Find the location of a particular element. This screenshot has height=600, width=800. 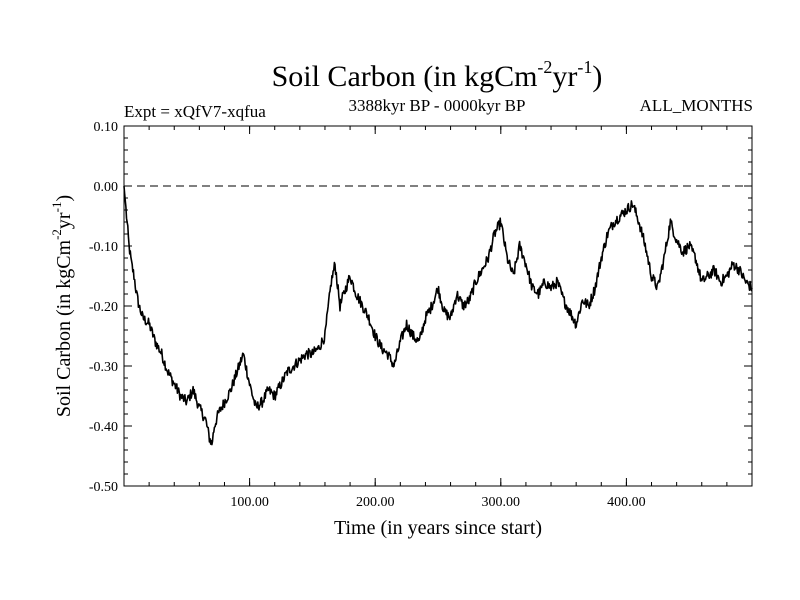

chart-title: Soil Carbon (in kgCm-2yr-1) is located at coordinates (437, 75).